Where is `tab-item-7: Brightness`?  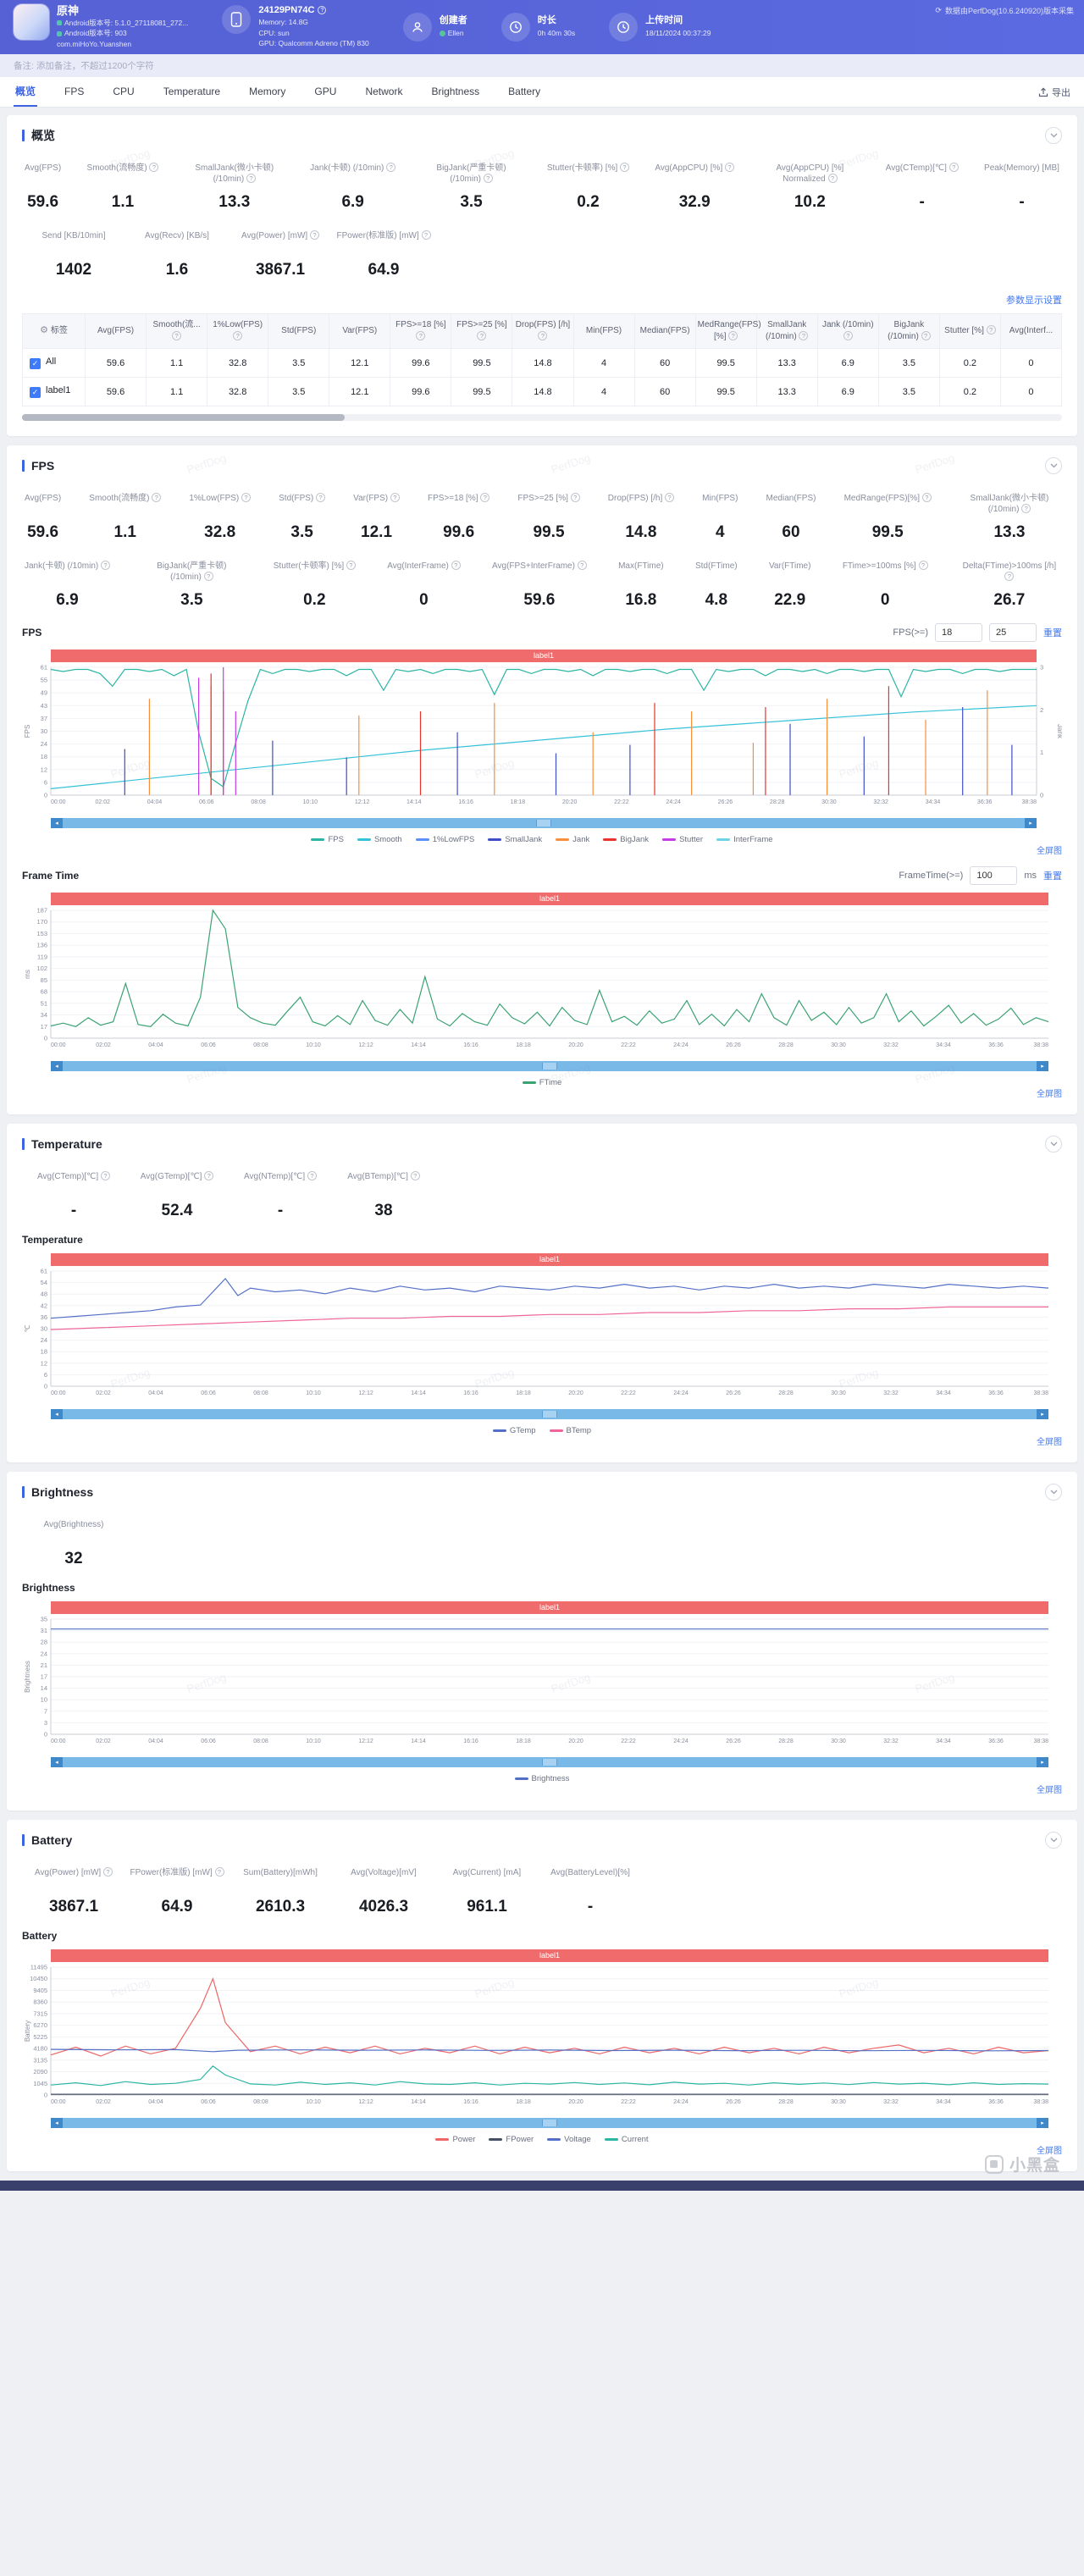 tab-item-7: Brightness is located at coordinates (455, 91).